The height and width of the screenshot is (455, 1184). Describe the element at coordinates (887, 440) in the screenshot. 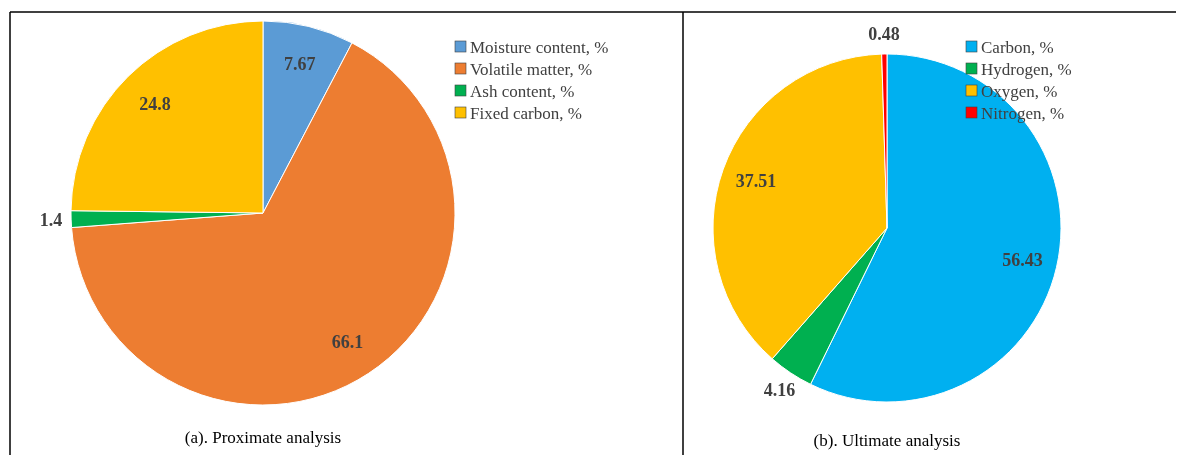

I see `text: (b). Ultimate analysis` at that location.